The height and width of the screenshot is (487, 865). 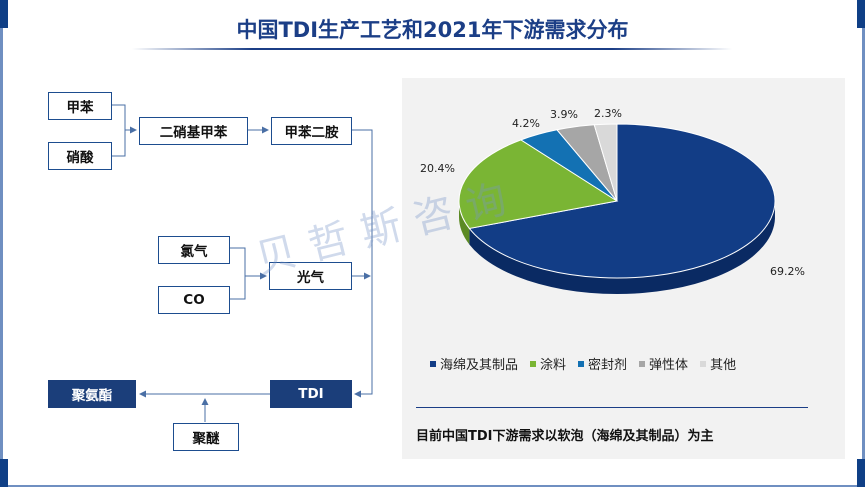 I want to click on note-divider, so click(x=612, y=407).